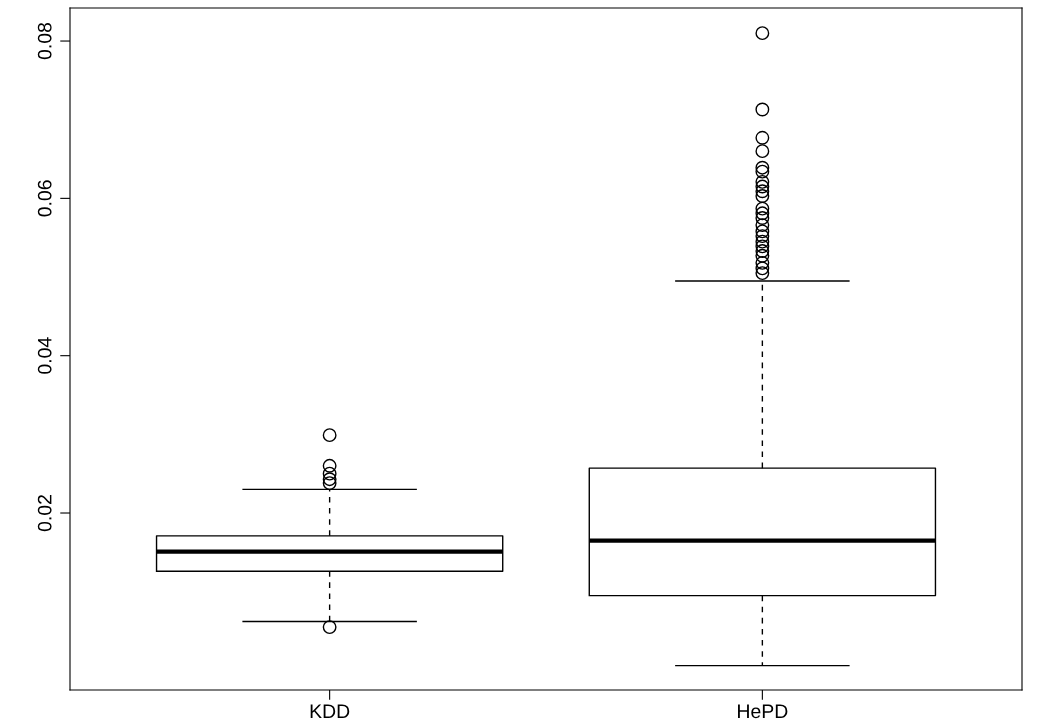 Image resolution: width=1044 pixels, height=722 pixels. What do you see at coordinates (763, 711) in the screenshot?
I see `x-tick-label: HePD` at bounding box center [763, 711].